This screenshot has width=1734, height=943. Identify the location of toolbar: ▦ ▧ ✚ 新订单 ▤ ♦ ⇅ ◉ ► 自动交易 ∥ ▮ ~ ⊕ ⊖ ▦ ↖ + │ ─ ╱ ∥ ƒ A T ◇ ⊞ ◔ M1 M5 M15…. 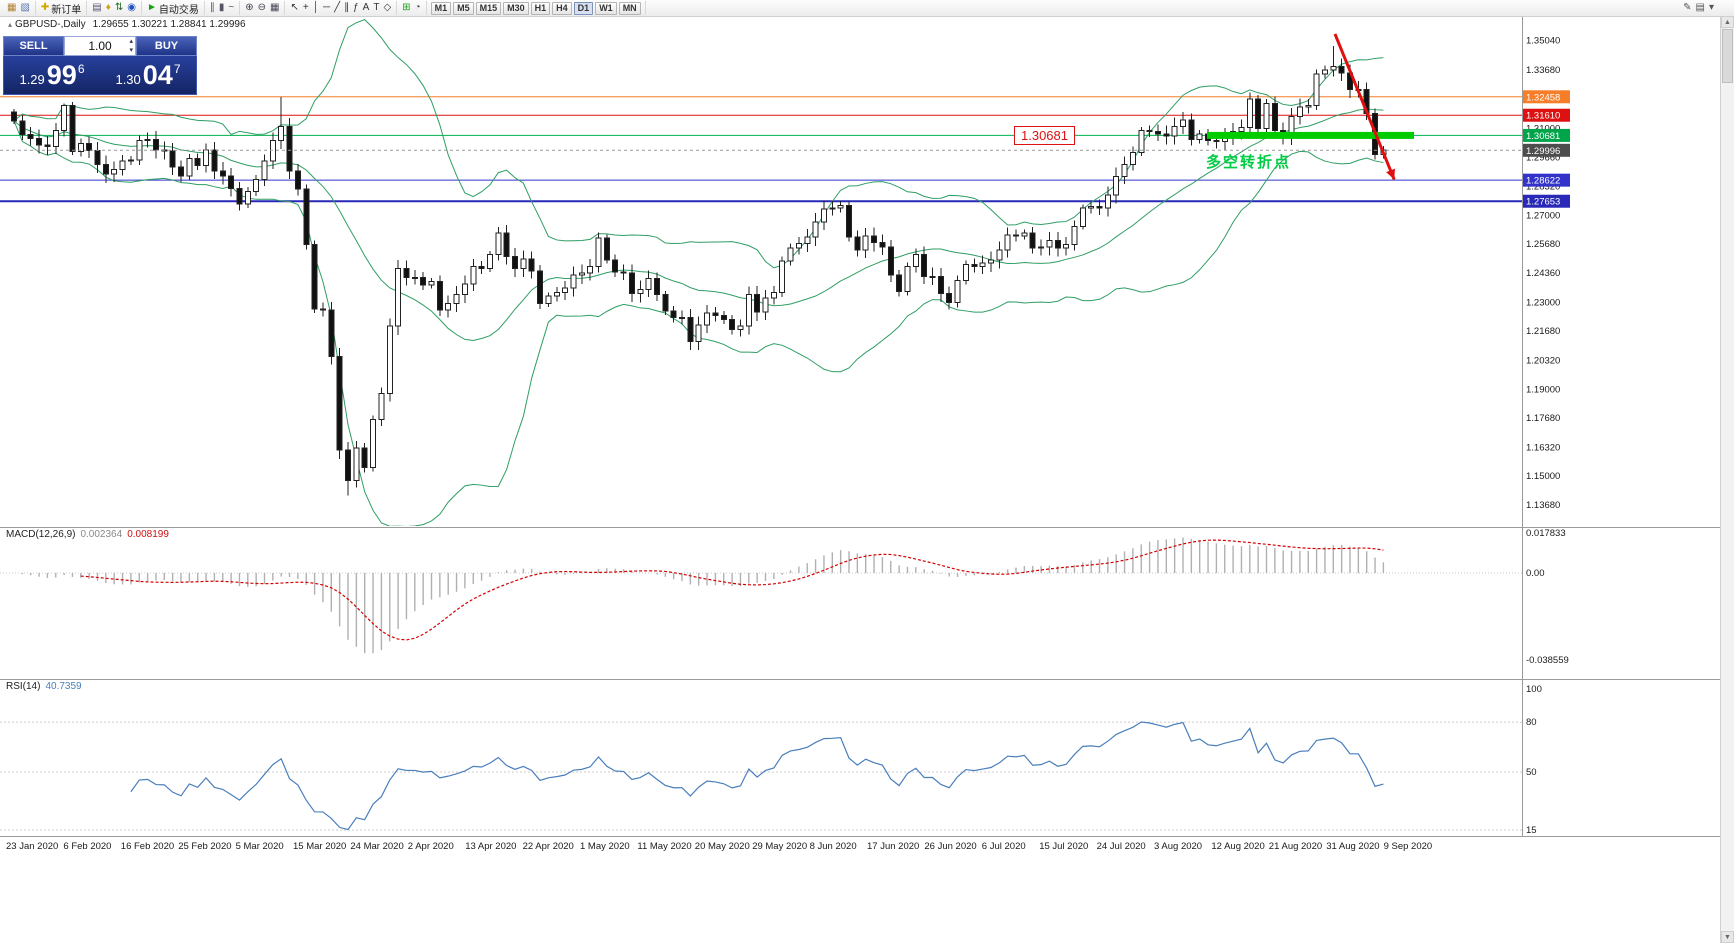
(867, 8).